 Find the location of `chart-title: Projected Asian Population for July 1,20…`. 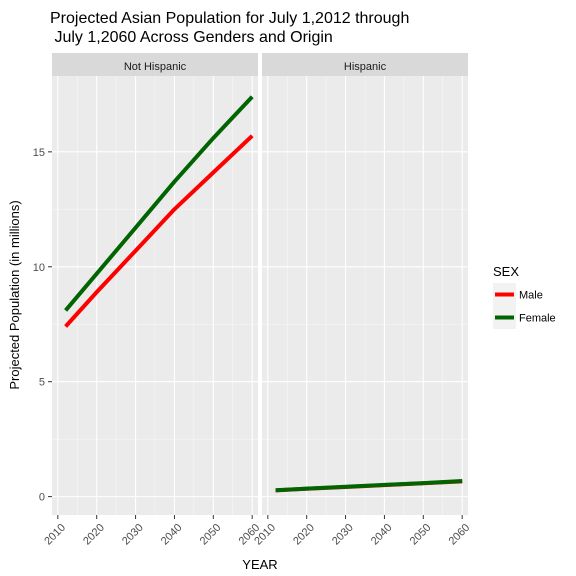

chart-title: Projected Asian Population for July 1,20… is located at coordinates (229, 28).